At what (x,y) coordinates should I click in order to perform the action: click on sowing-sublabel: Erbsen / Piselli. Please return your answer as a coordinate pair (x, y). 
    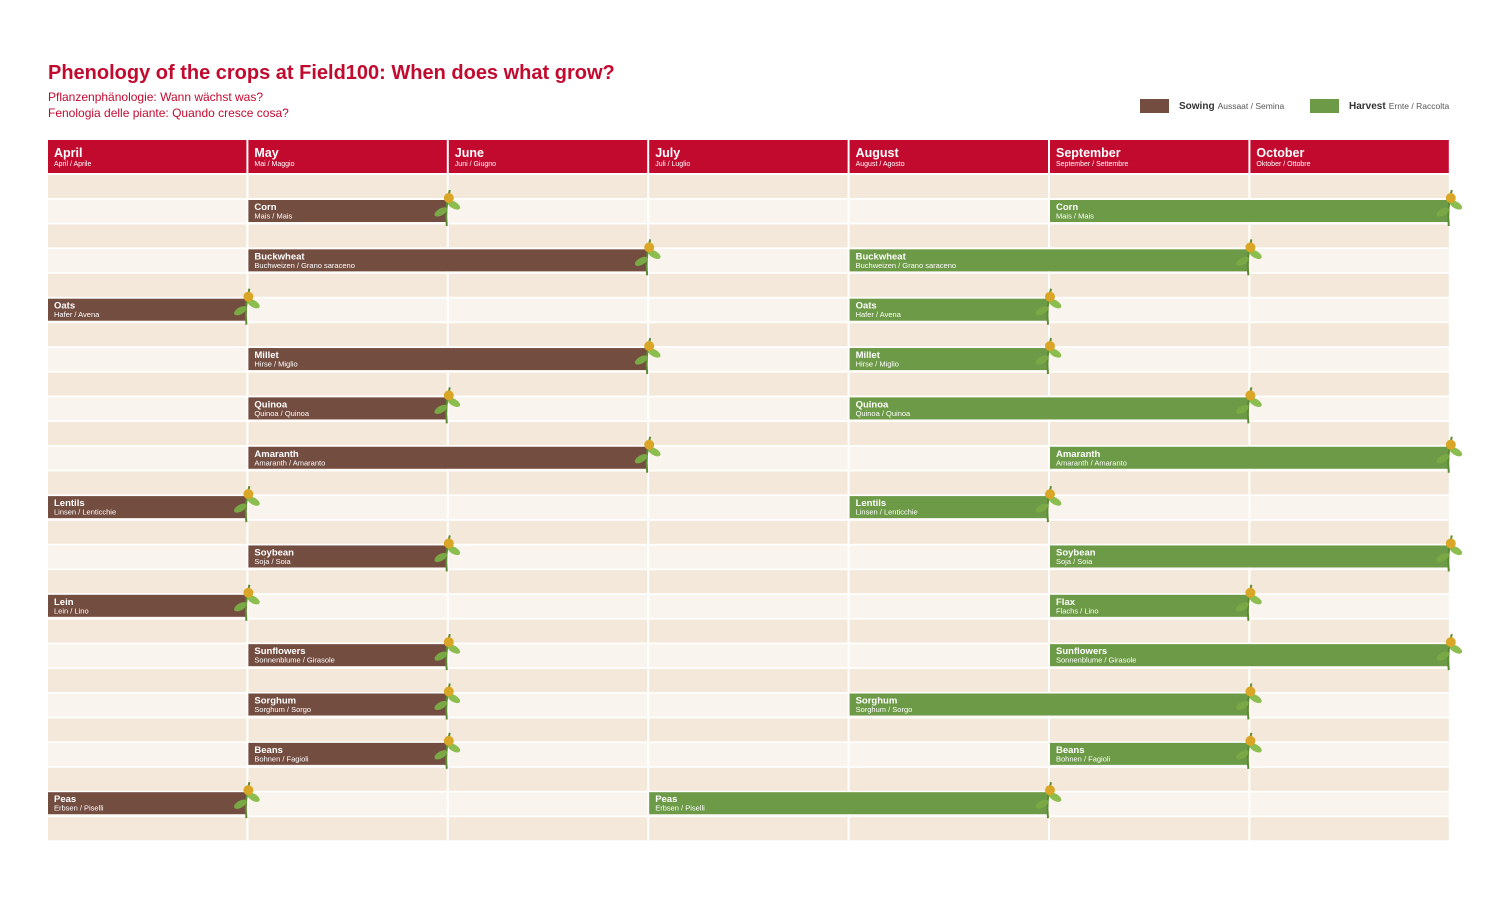
    Looking at the image, I should click on (79, 808).